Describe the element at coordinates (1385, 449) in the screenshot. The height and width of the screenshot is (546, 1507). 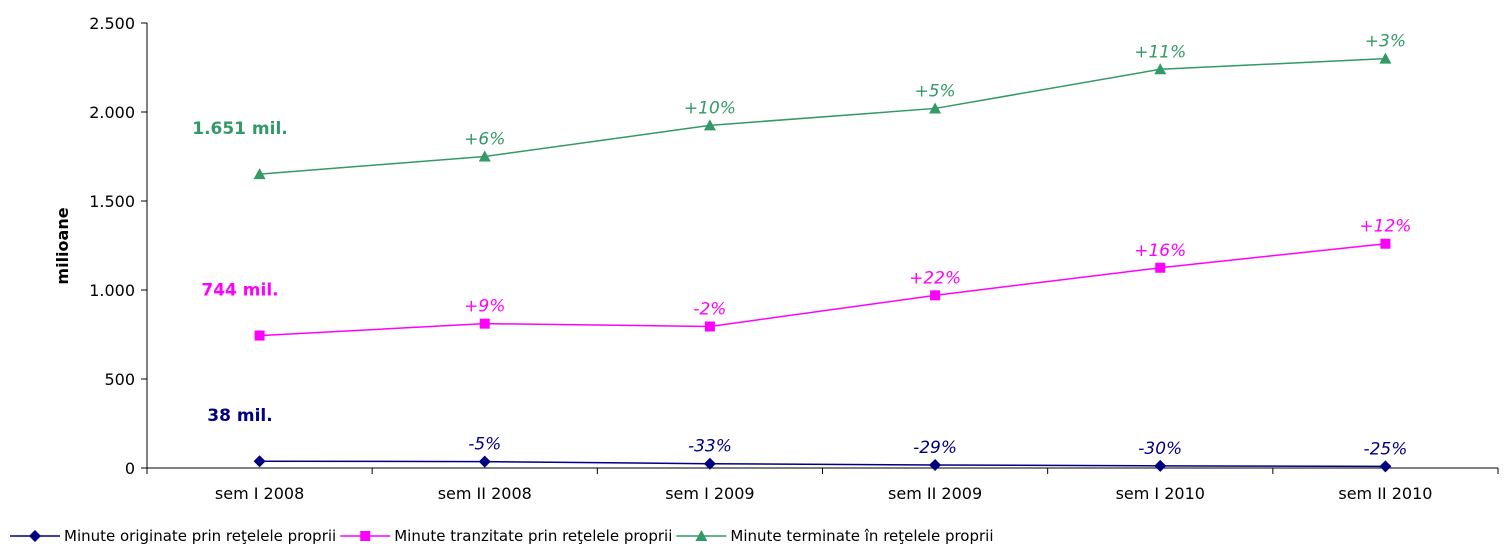
I see `change-label: -25%` at that location.